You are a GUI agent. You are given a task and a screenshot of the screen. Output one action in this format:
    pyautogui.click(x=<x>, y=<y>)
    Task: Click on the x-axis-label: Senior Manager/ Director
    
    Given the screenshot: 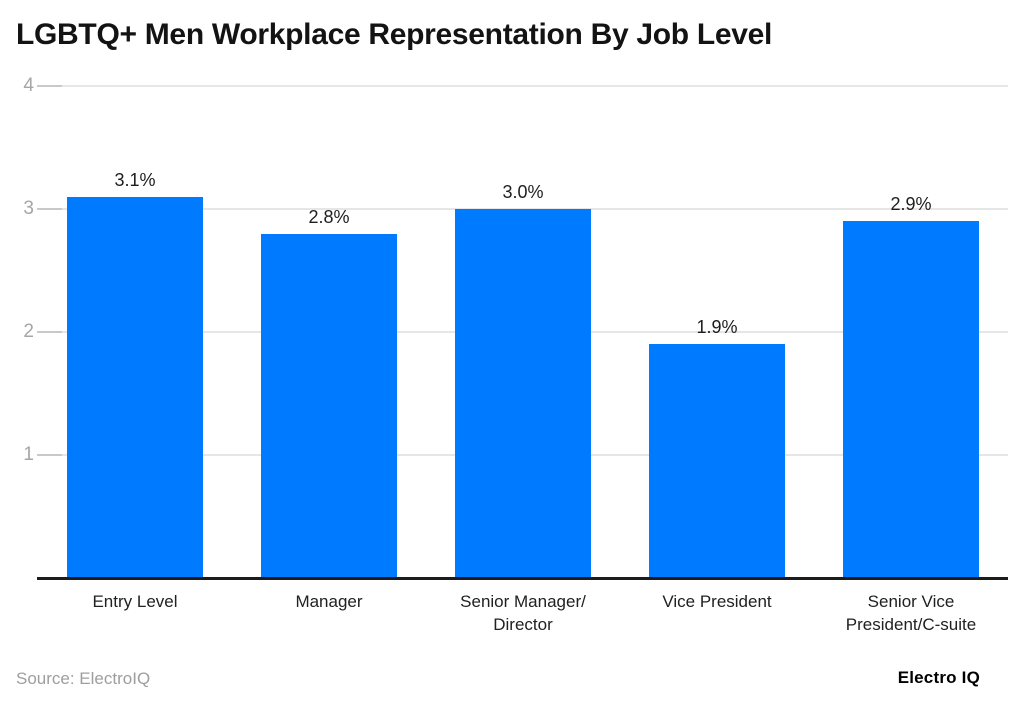 What is the action you would take?
    pyautogui.click(x=523, y=613)
    